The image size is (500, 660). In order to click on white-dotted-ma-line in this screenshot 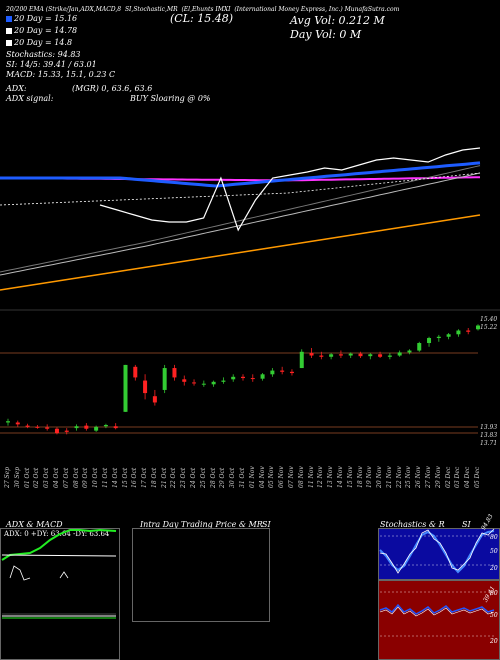, I will do `click(240, 189)`.